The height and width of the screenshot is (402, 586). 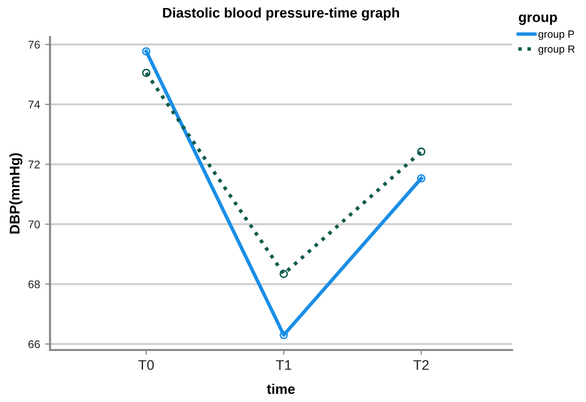 I want to click on x-axis-title: time, so click(x=280, y=389).